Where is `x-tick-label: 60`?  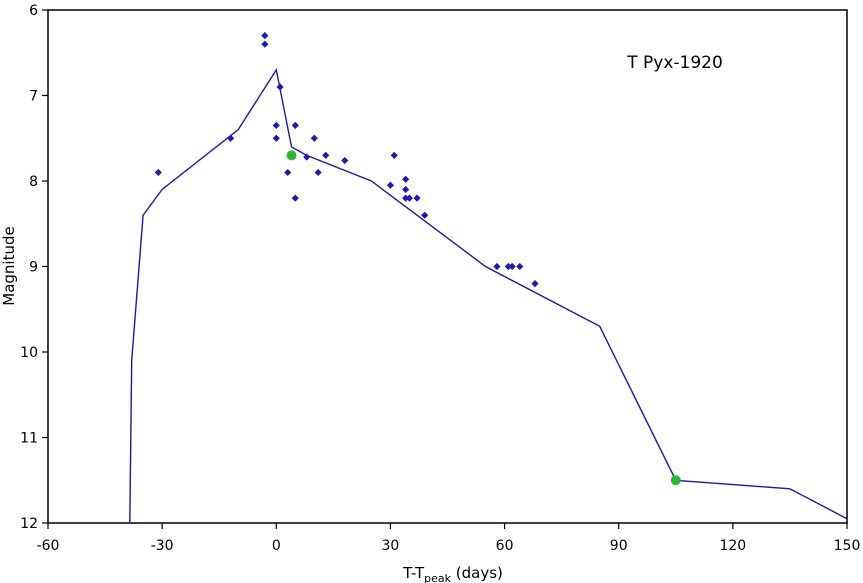 x-tick-label: 60 is located at coordinates (505, 546).